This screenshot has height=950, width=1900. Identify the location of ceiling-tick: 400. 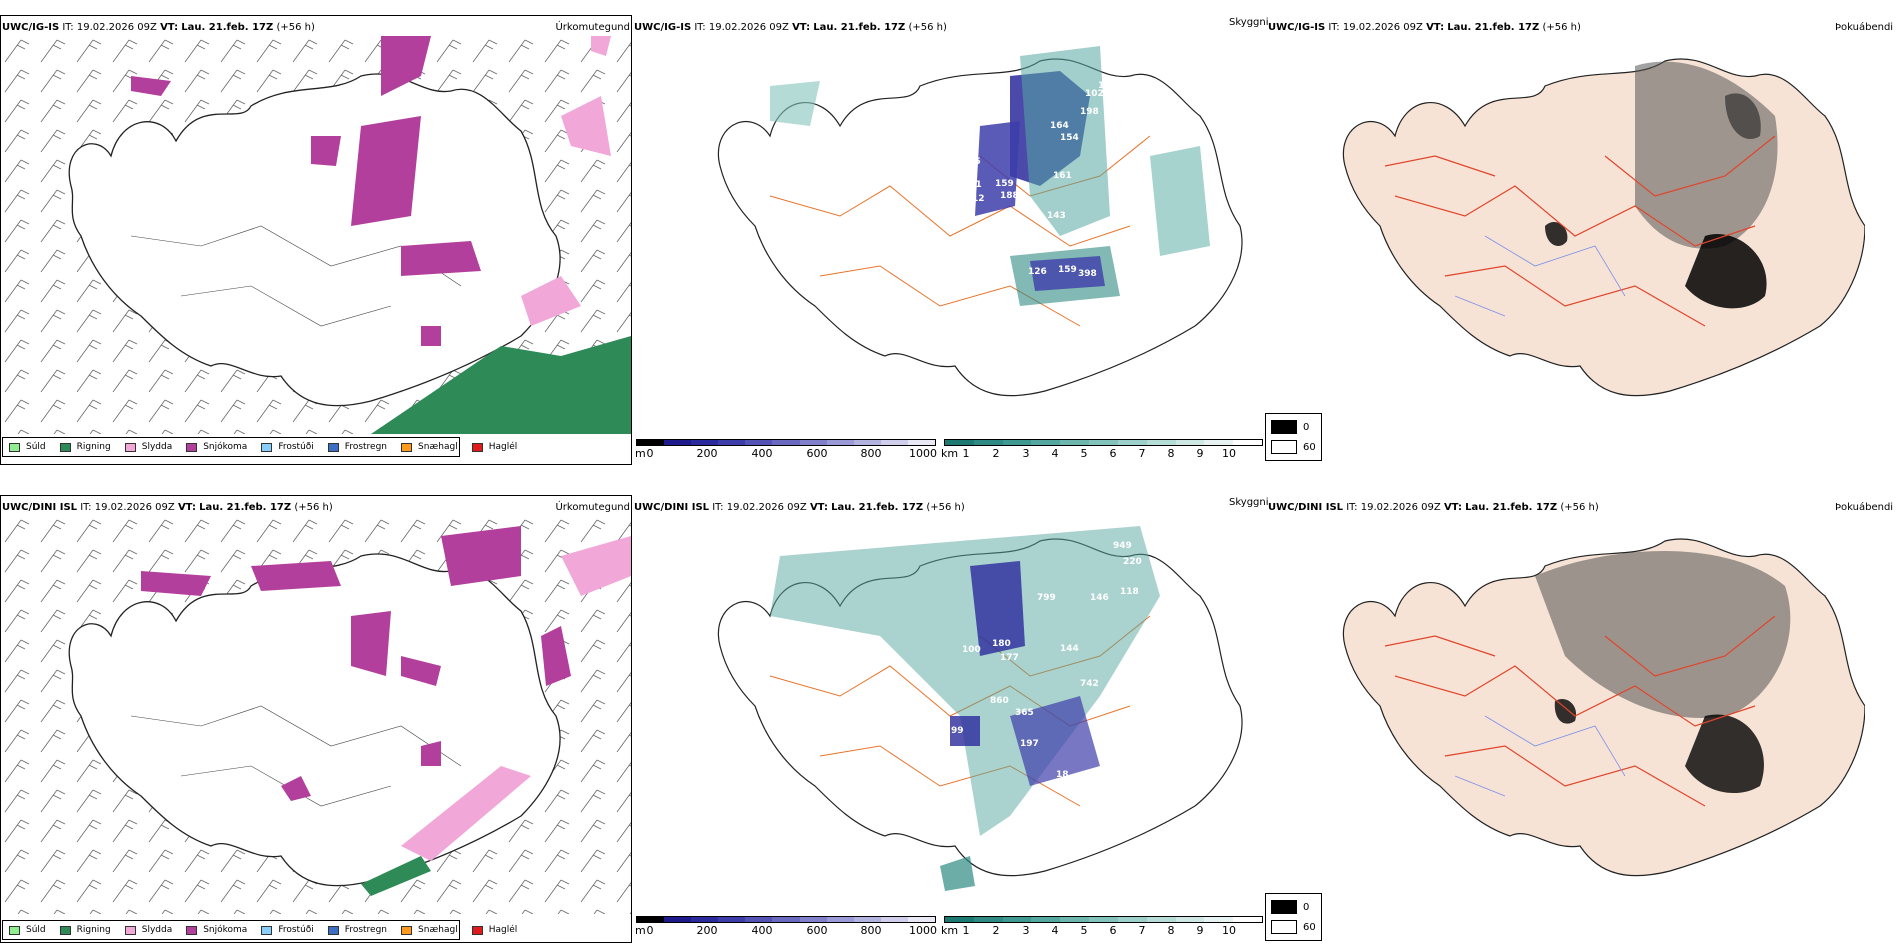
(762, 453).